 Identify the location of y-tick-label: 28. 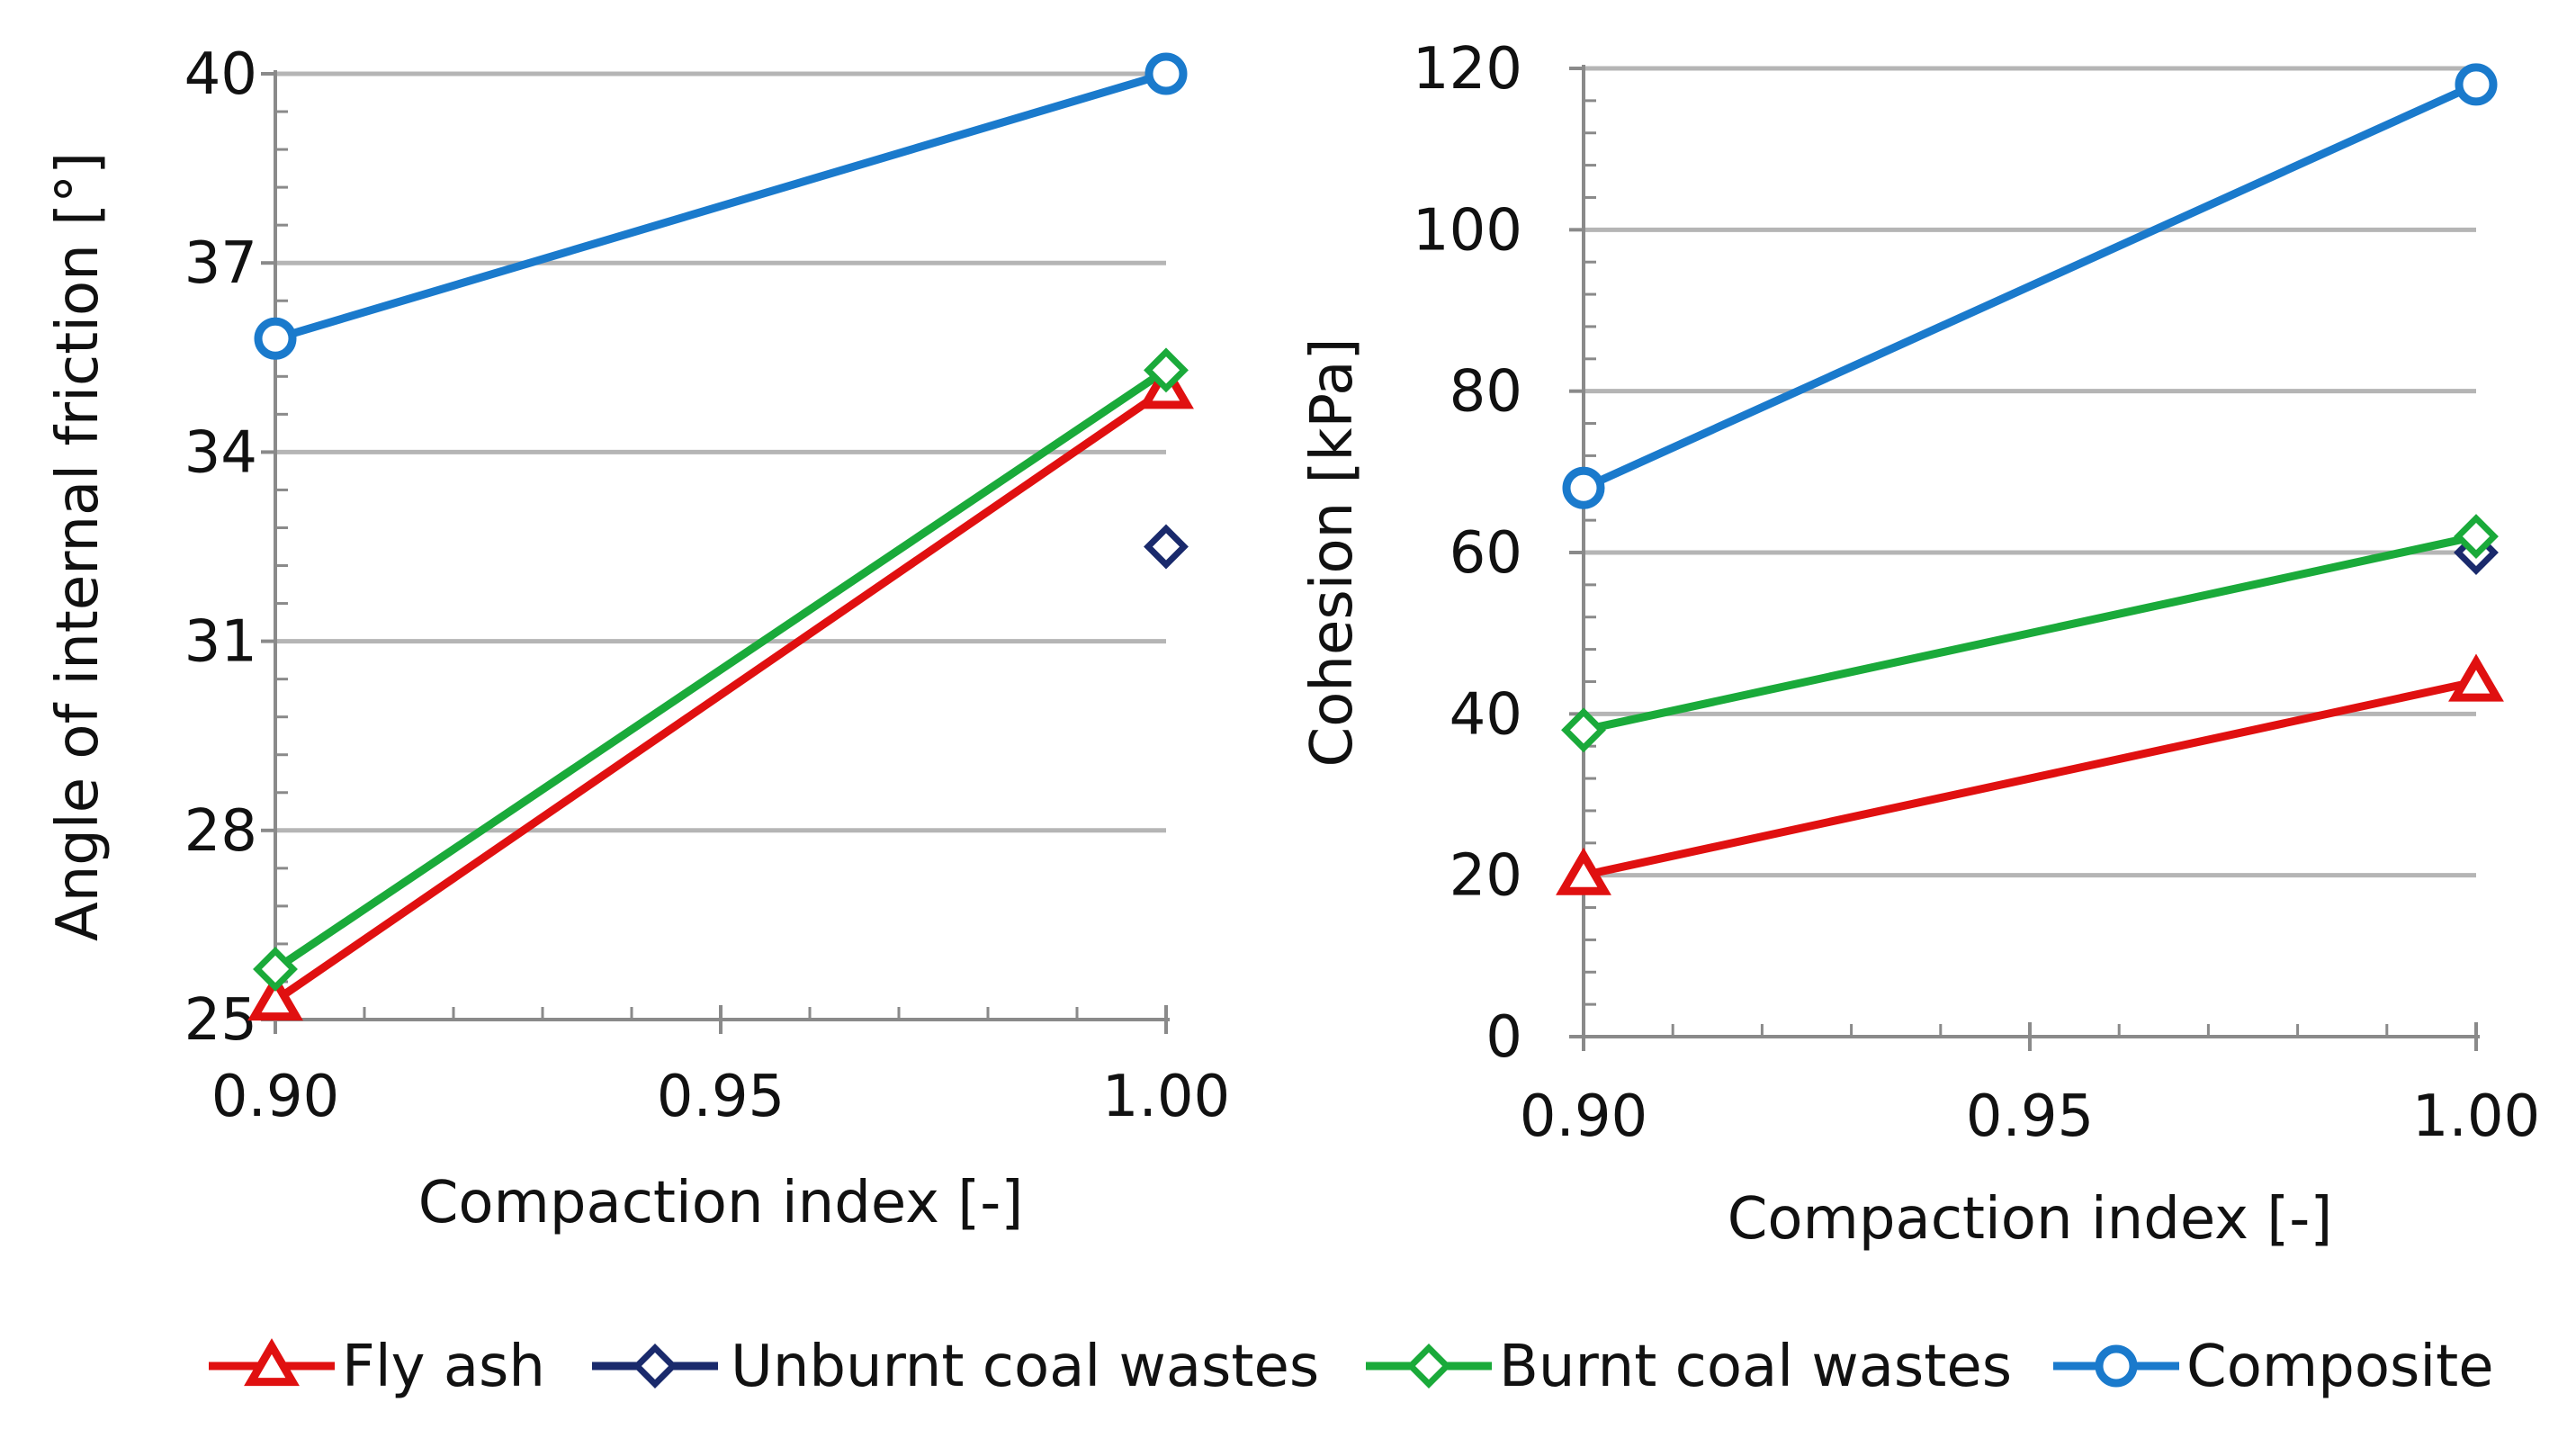
(221, 831).